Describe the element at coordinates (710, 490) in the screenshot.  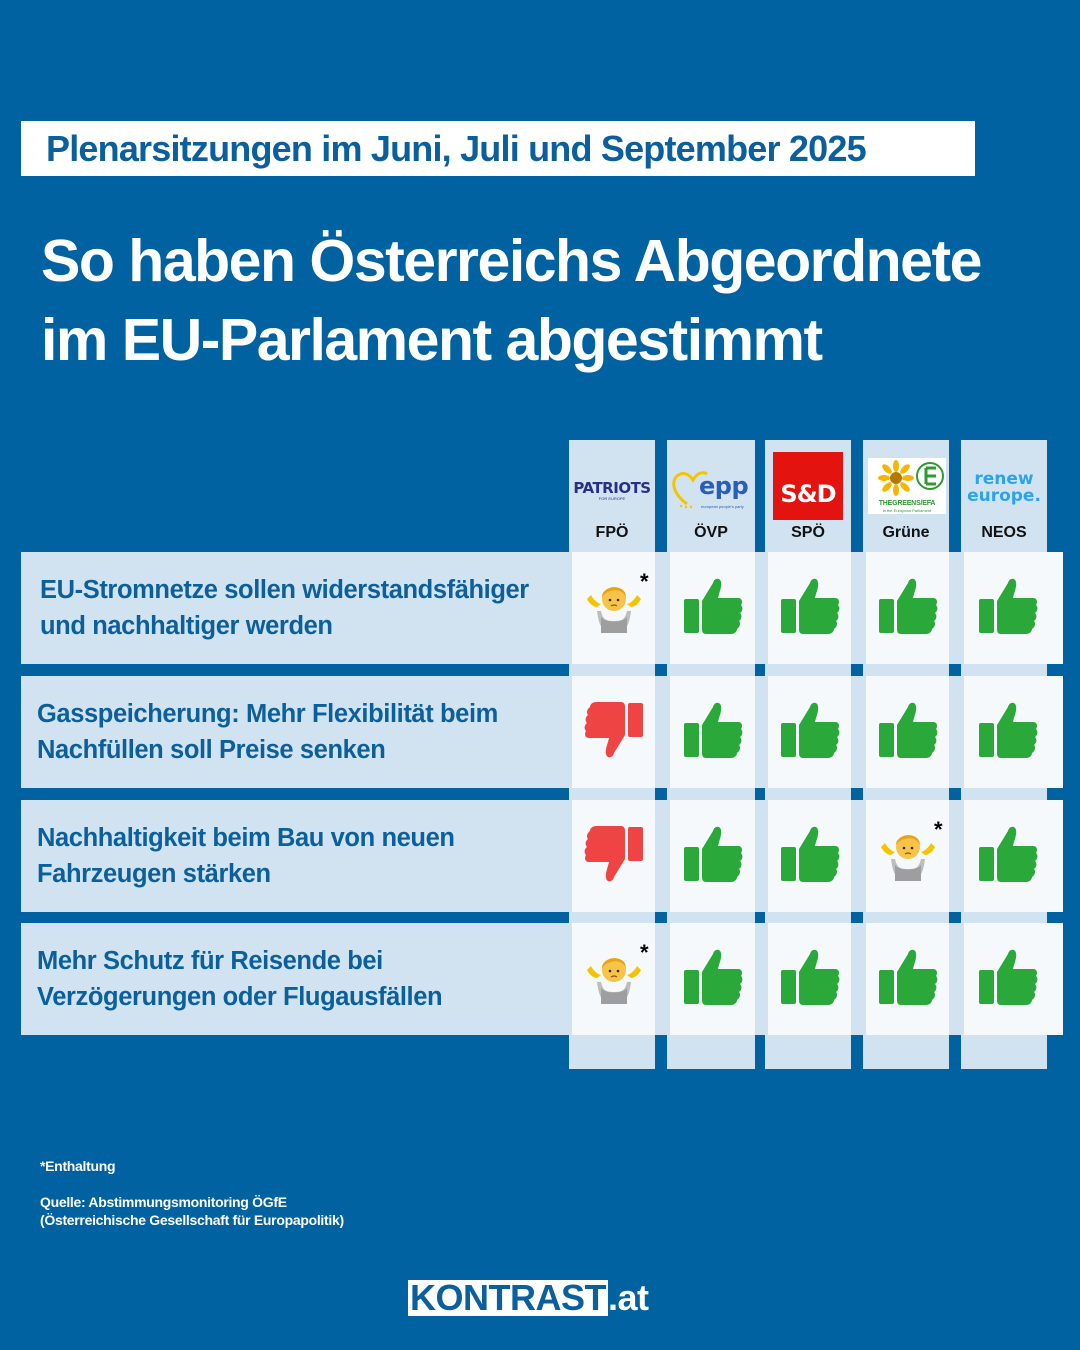
I see `epp-logo: epp european people's party` at that location.